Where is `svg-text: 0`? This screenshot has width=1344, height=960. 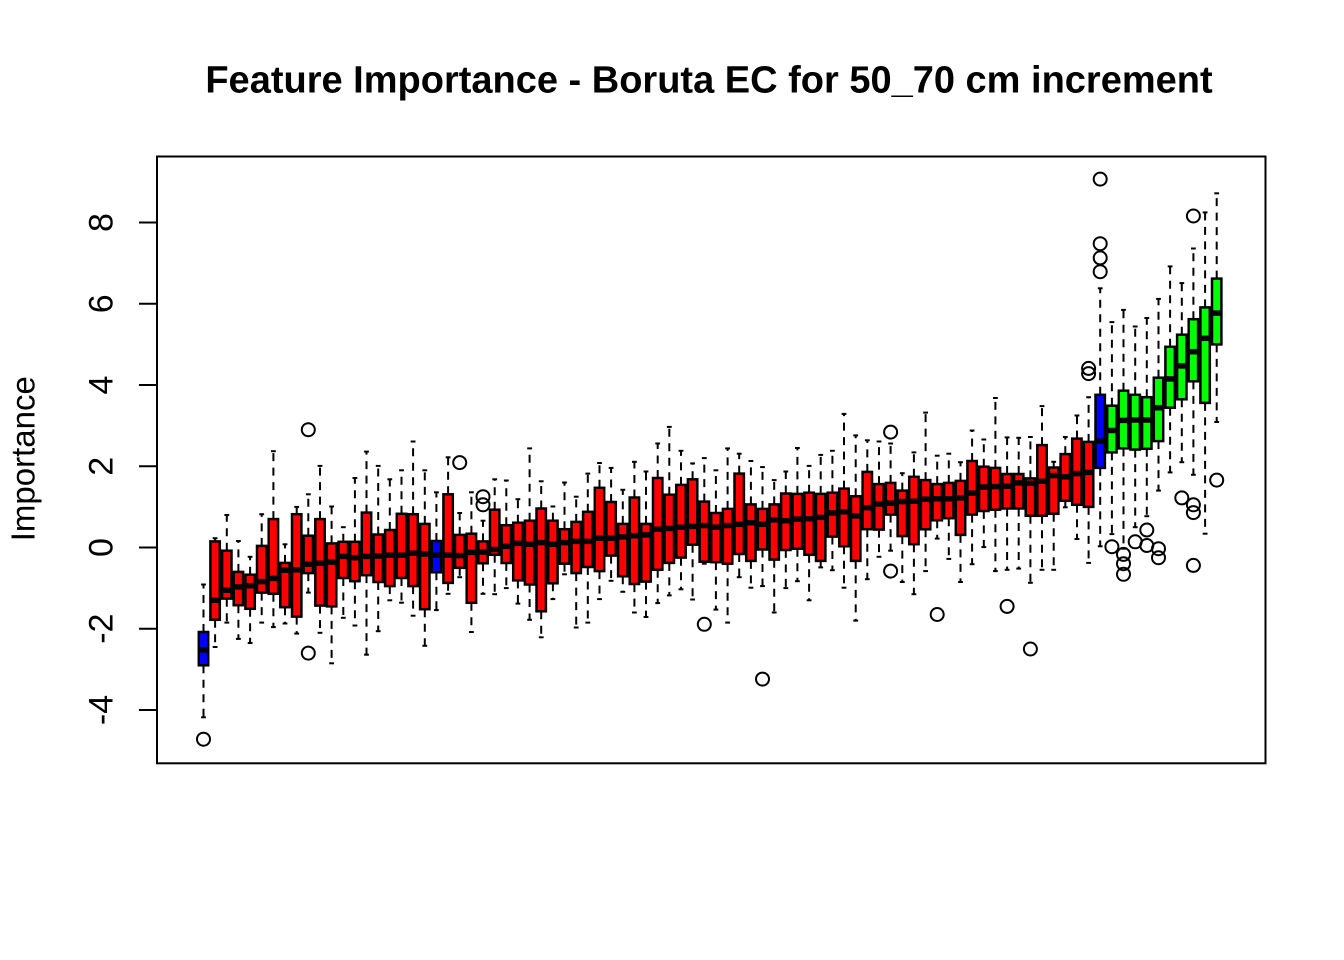 svg-text: 0 is located at coordinates (102, 547).